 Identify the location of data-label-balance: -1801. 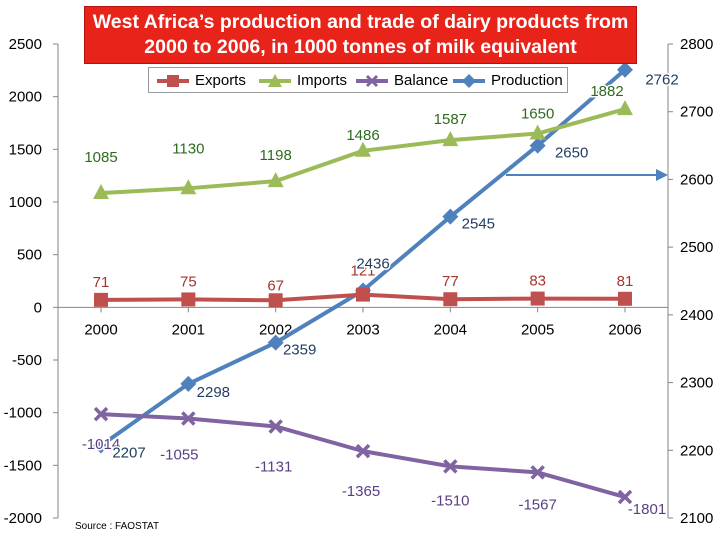
(647, 509).